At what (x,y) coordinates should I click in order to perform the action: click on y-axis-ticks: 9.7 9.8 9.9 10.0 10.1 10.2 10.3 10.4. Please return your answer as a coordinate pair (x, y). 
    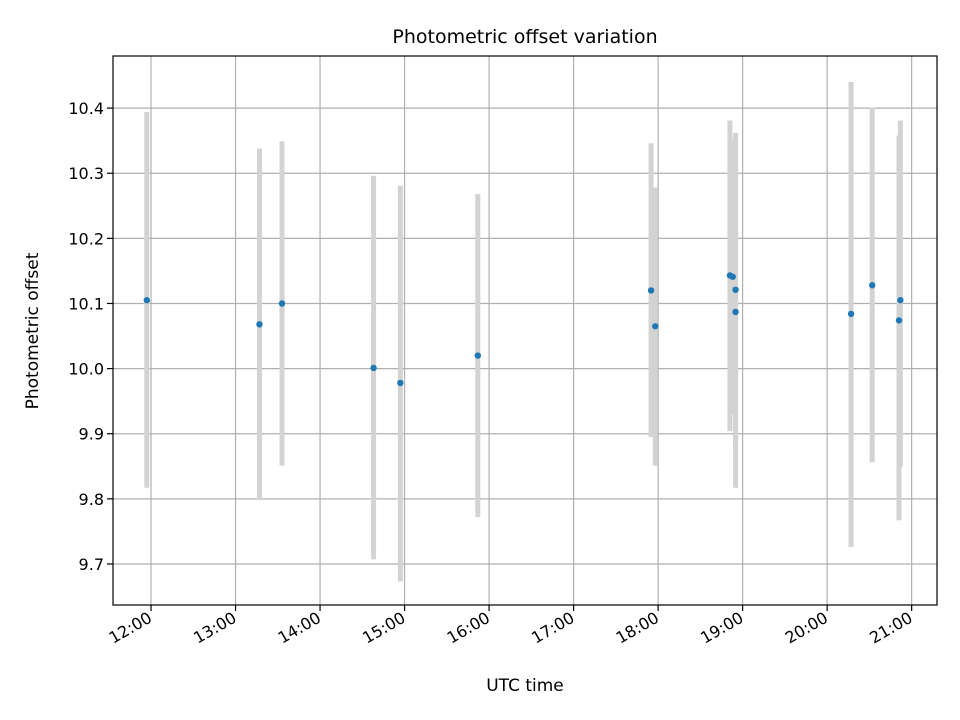
    Looking at the image, I should click on (90, 336).